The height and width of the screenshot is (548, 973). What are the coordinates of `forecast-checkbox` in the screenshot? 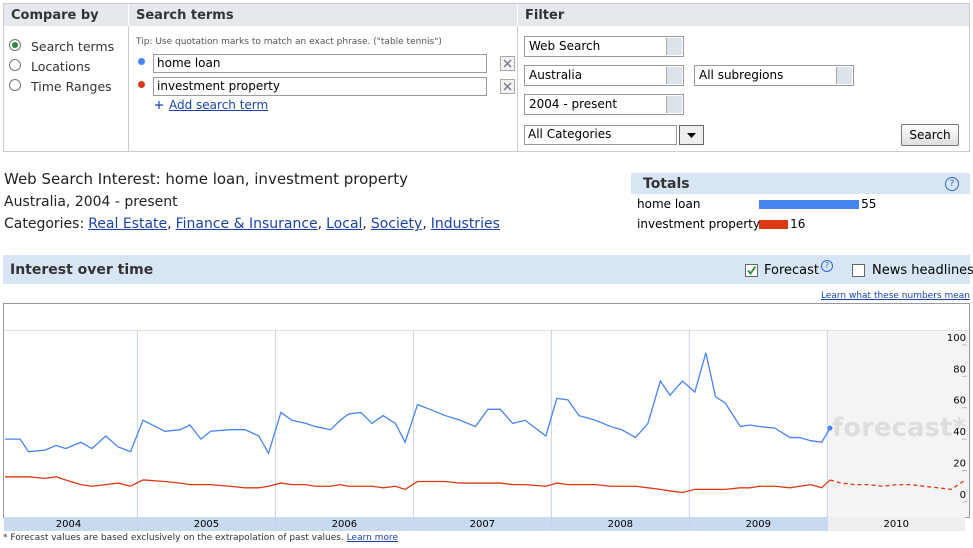 It's located at (751, 270).